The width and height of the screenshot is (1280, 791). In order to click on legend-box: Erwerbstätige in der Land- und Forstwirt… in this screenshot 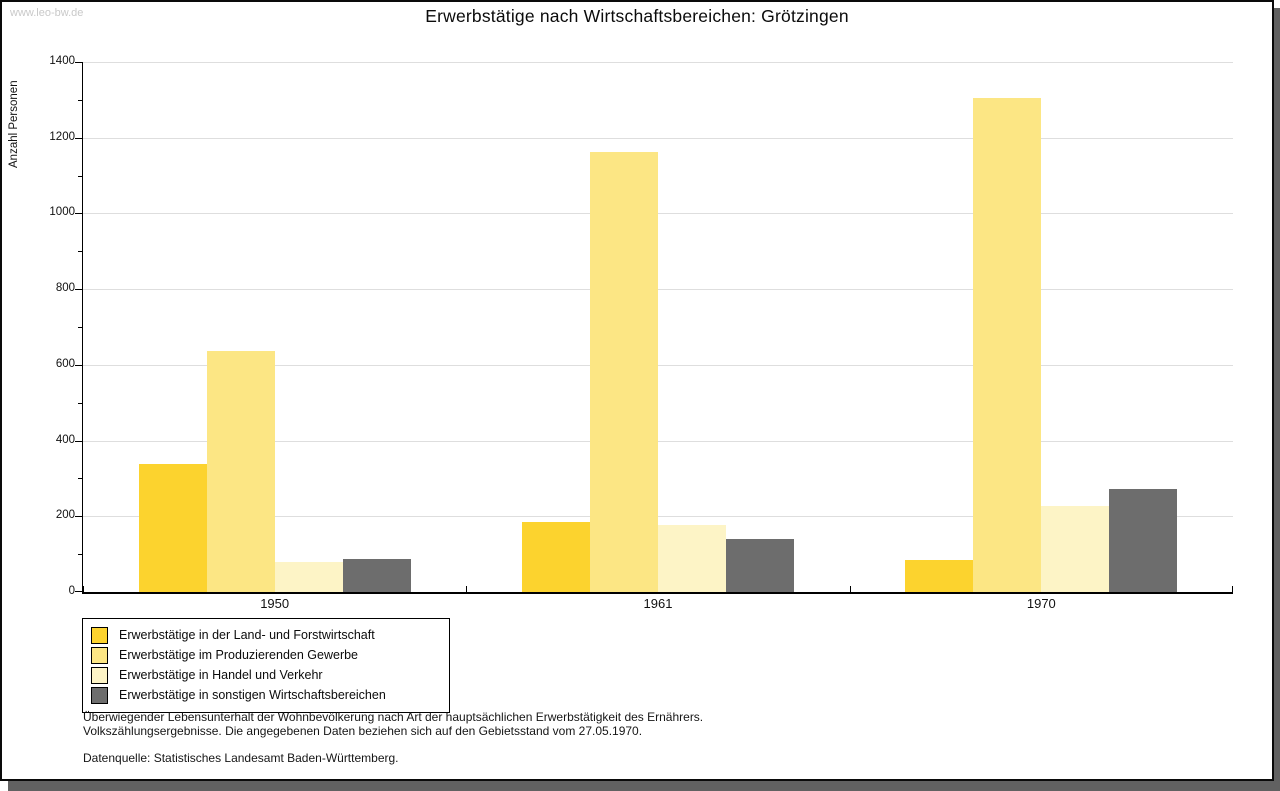, I will do `click(266, 665)`.